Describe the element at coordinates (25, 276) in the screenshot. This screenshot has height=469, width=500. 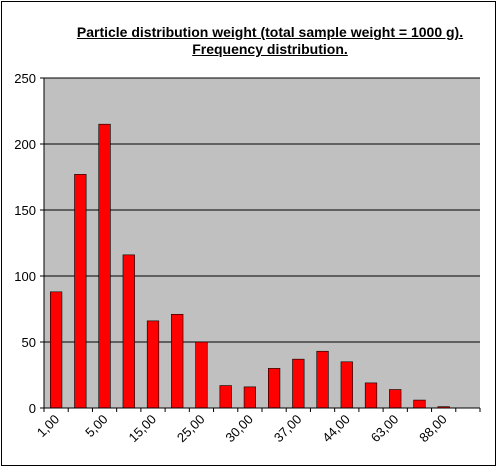
I see `y-tick-label: 100` at that location.